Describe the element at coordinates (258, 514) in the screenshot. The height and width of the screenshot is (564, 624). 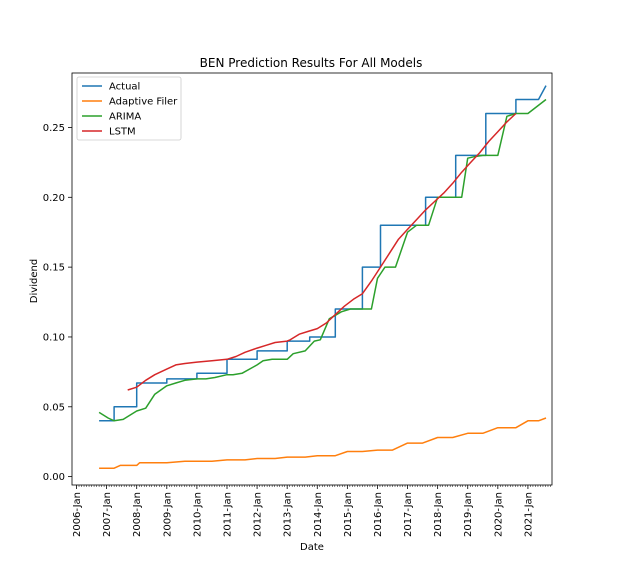
I see `x-tick-label: 2012-Jan` at that location.